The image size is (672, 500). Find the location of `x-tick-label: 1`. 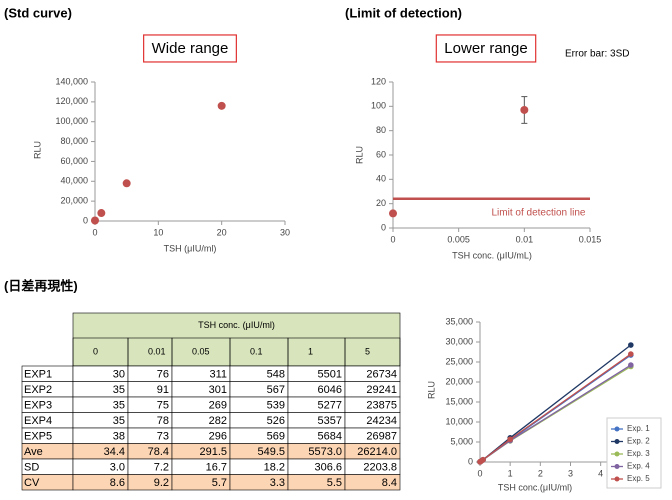

x-tick-label: 1 is located at coordinates (510, 473).